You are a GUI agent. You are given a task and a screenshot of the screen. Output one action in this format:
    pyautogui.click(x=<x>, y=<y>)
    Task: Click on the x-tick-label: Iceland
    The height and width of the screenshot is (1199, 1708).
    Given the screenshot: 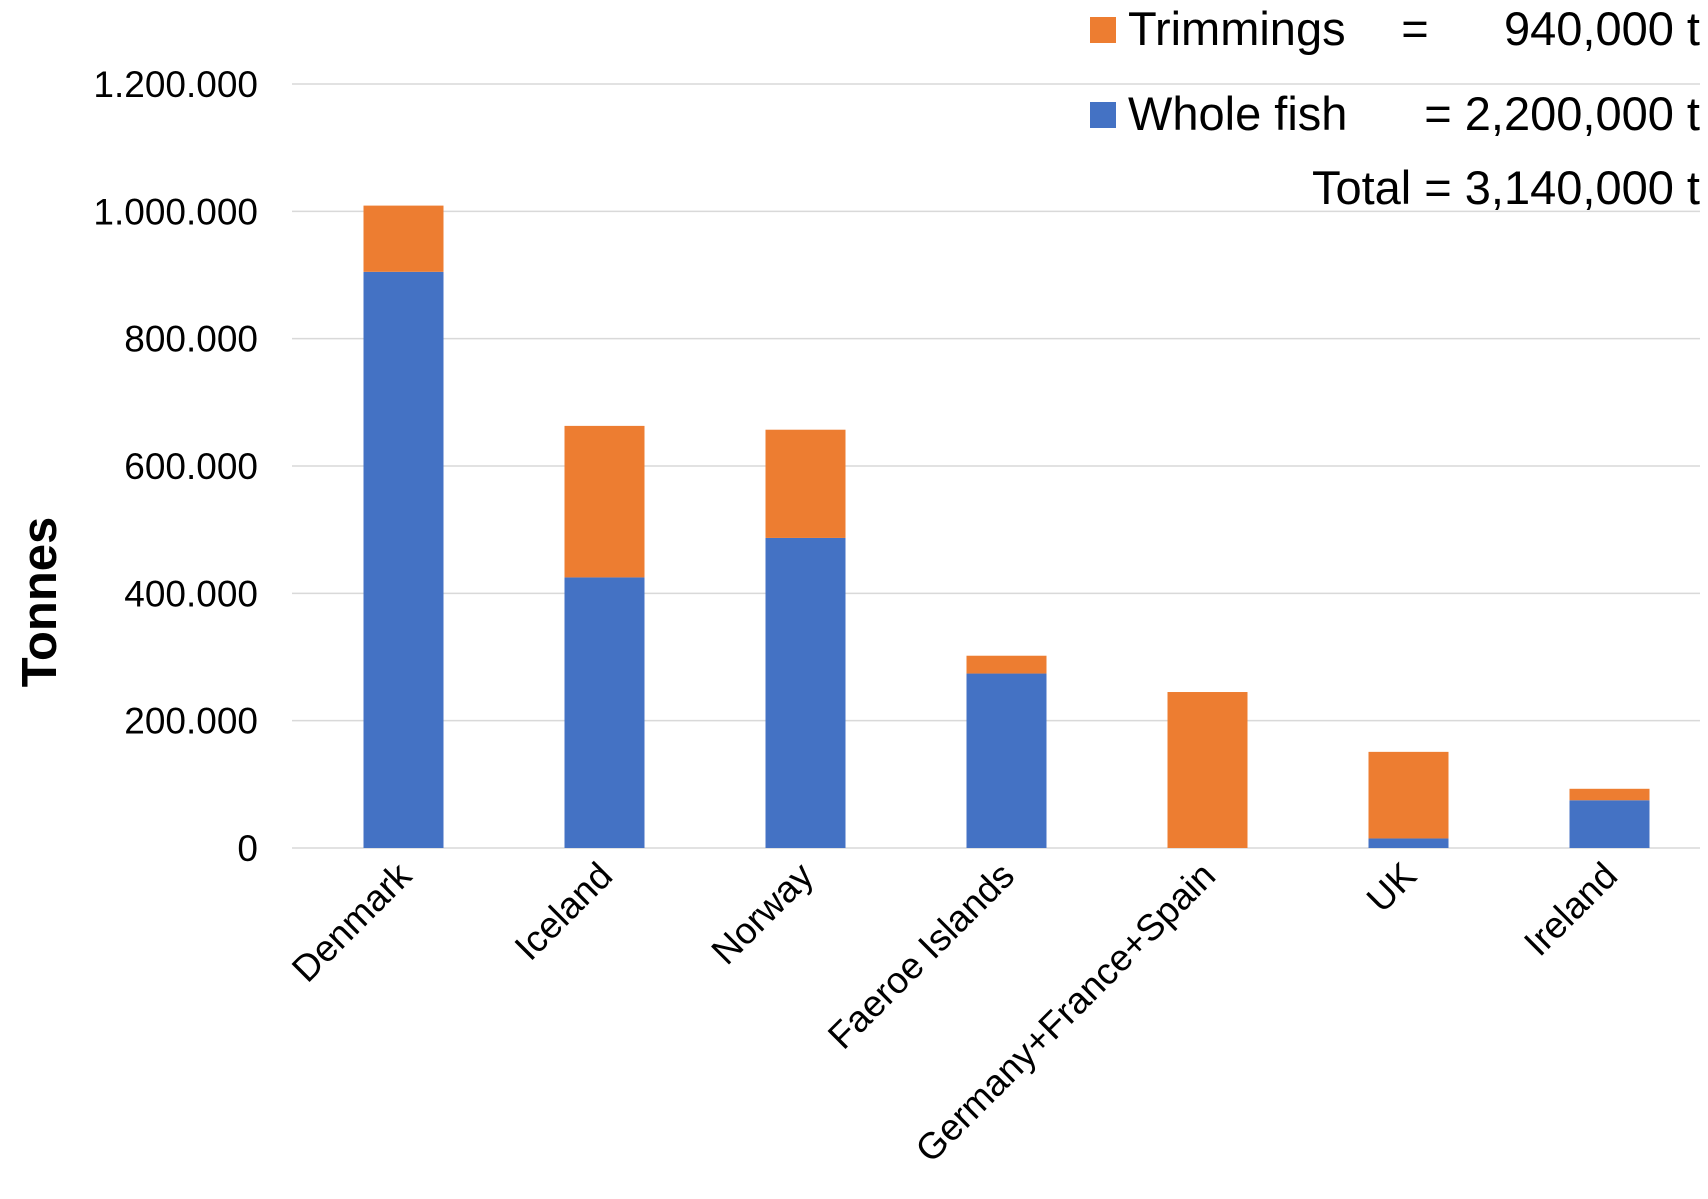 What is the action you would take?
    pyautogui.click(x=563, y=911)
    